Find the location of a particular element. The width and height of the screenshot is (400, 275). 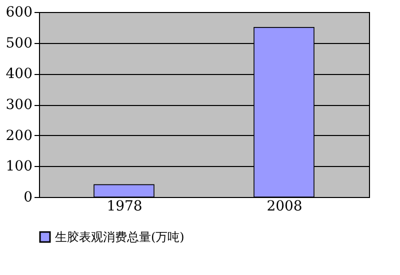

y-tick-label: 200 is located at coordinates (19, 136).